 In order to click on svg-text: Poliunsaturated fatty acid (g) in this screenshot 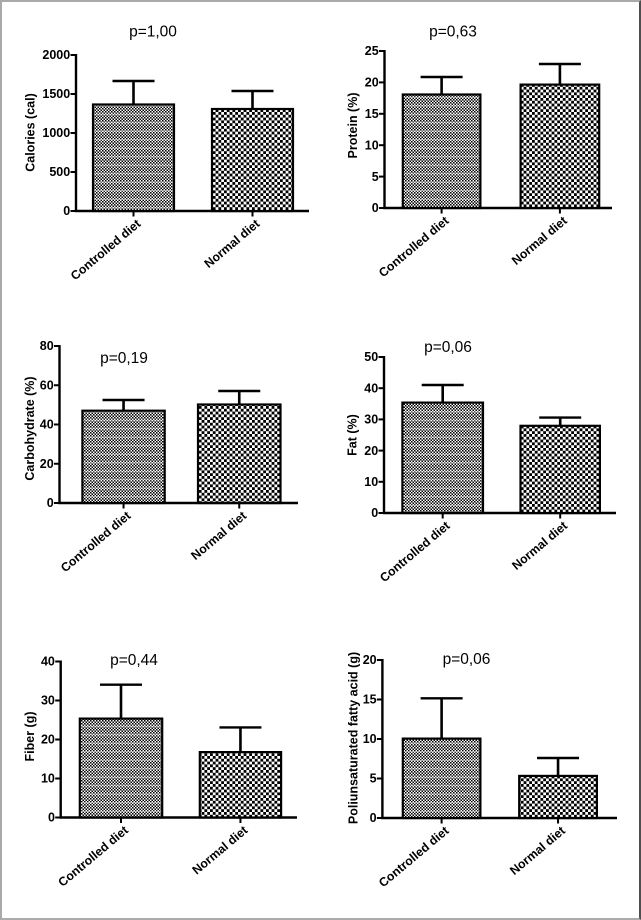, I will do `click(353, 738)`.